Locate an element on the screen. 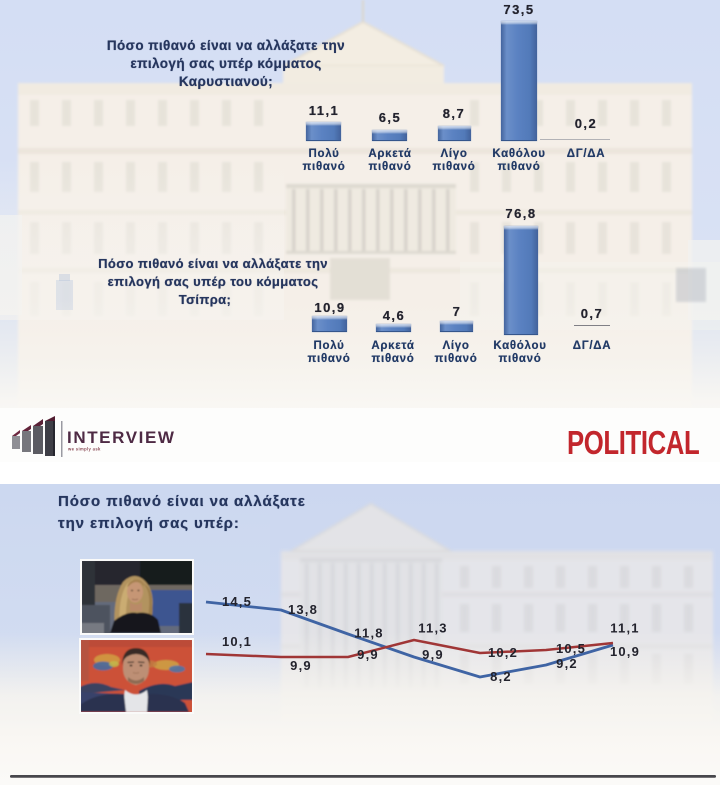 This screenshot has width=720, height=785. svg-text: we simply ask is located at coordinates (84, 449).